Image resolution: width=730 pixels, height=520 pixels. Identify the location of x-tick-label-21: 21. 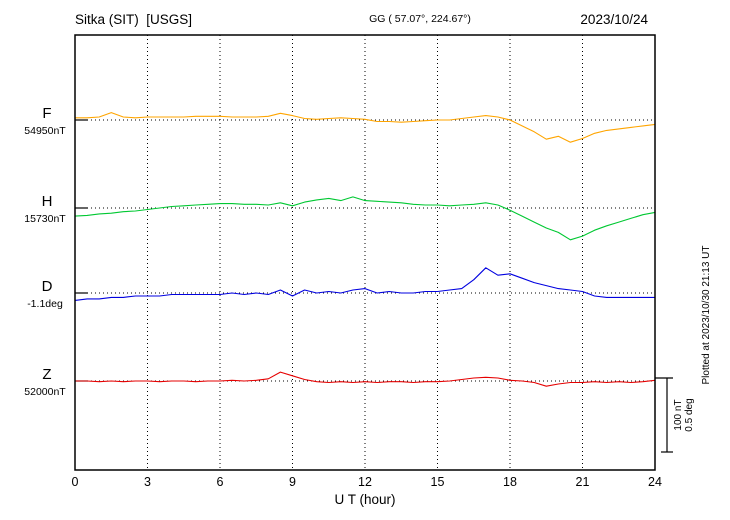
(583, 482).